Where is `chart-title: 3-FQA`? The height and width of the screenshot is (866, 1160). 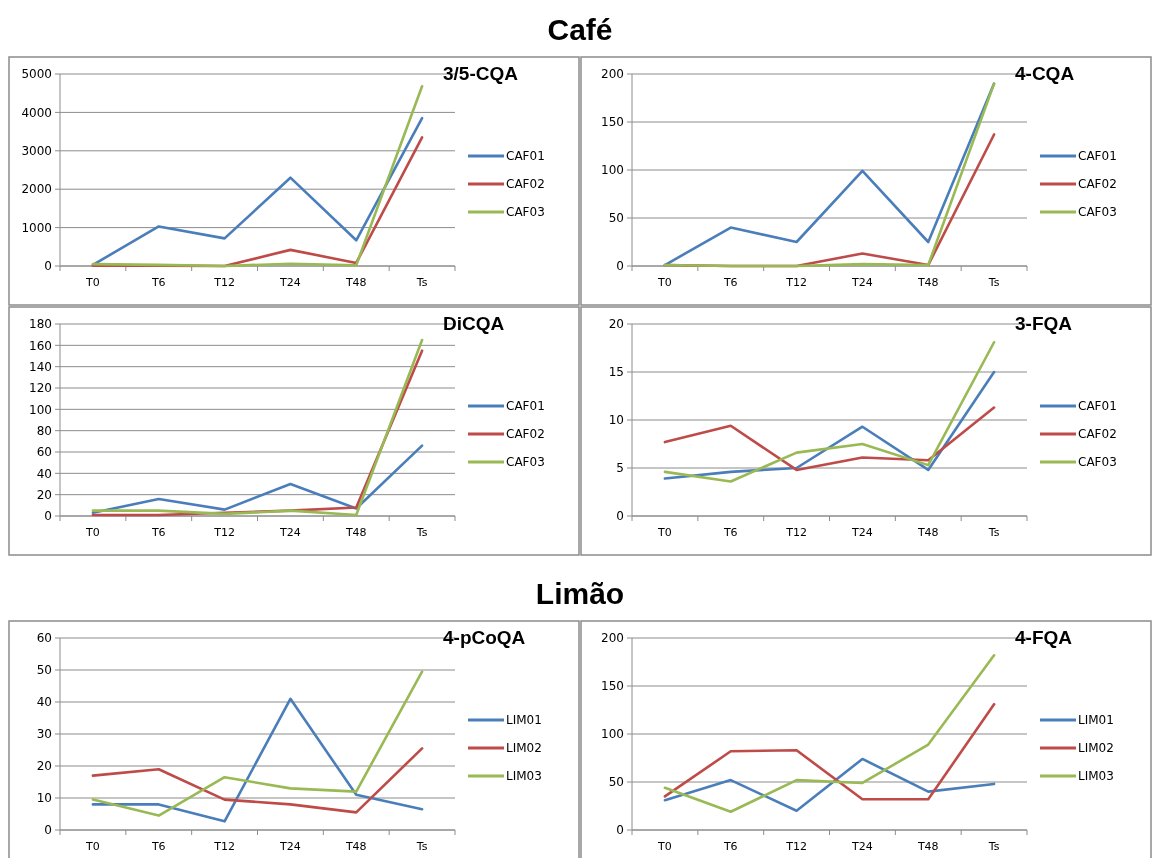 chart-title: 3-FQA is located at coordinates (1044, 323).